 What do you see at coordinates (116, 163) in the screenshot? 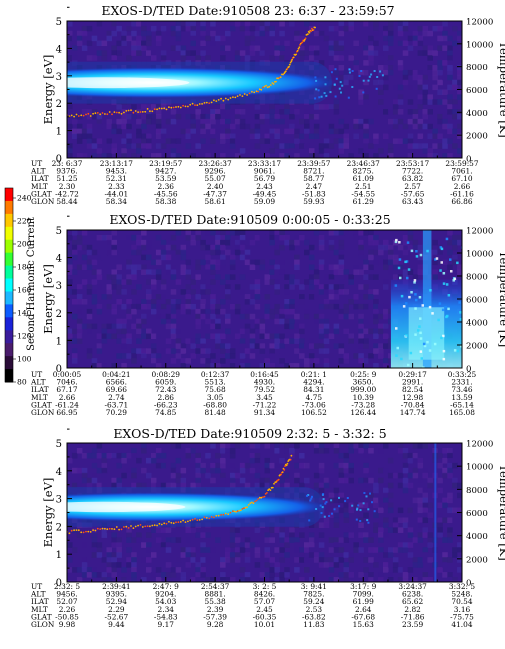
I see `ephemeris-value: 23:13:17` at bounding box center [116, 163].